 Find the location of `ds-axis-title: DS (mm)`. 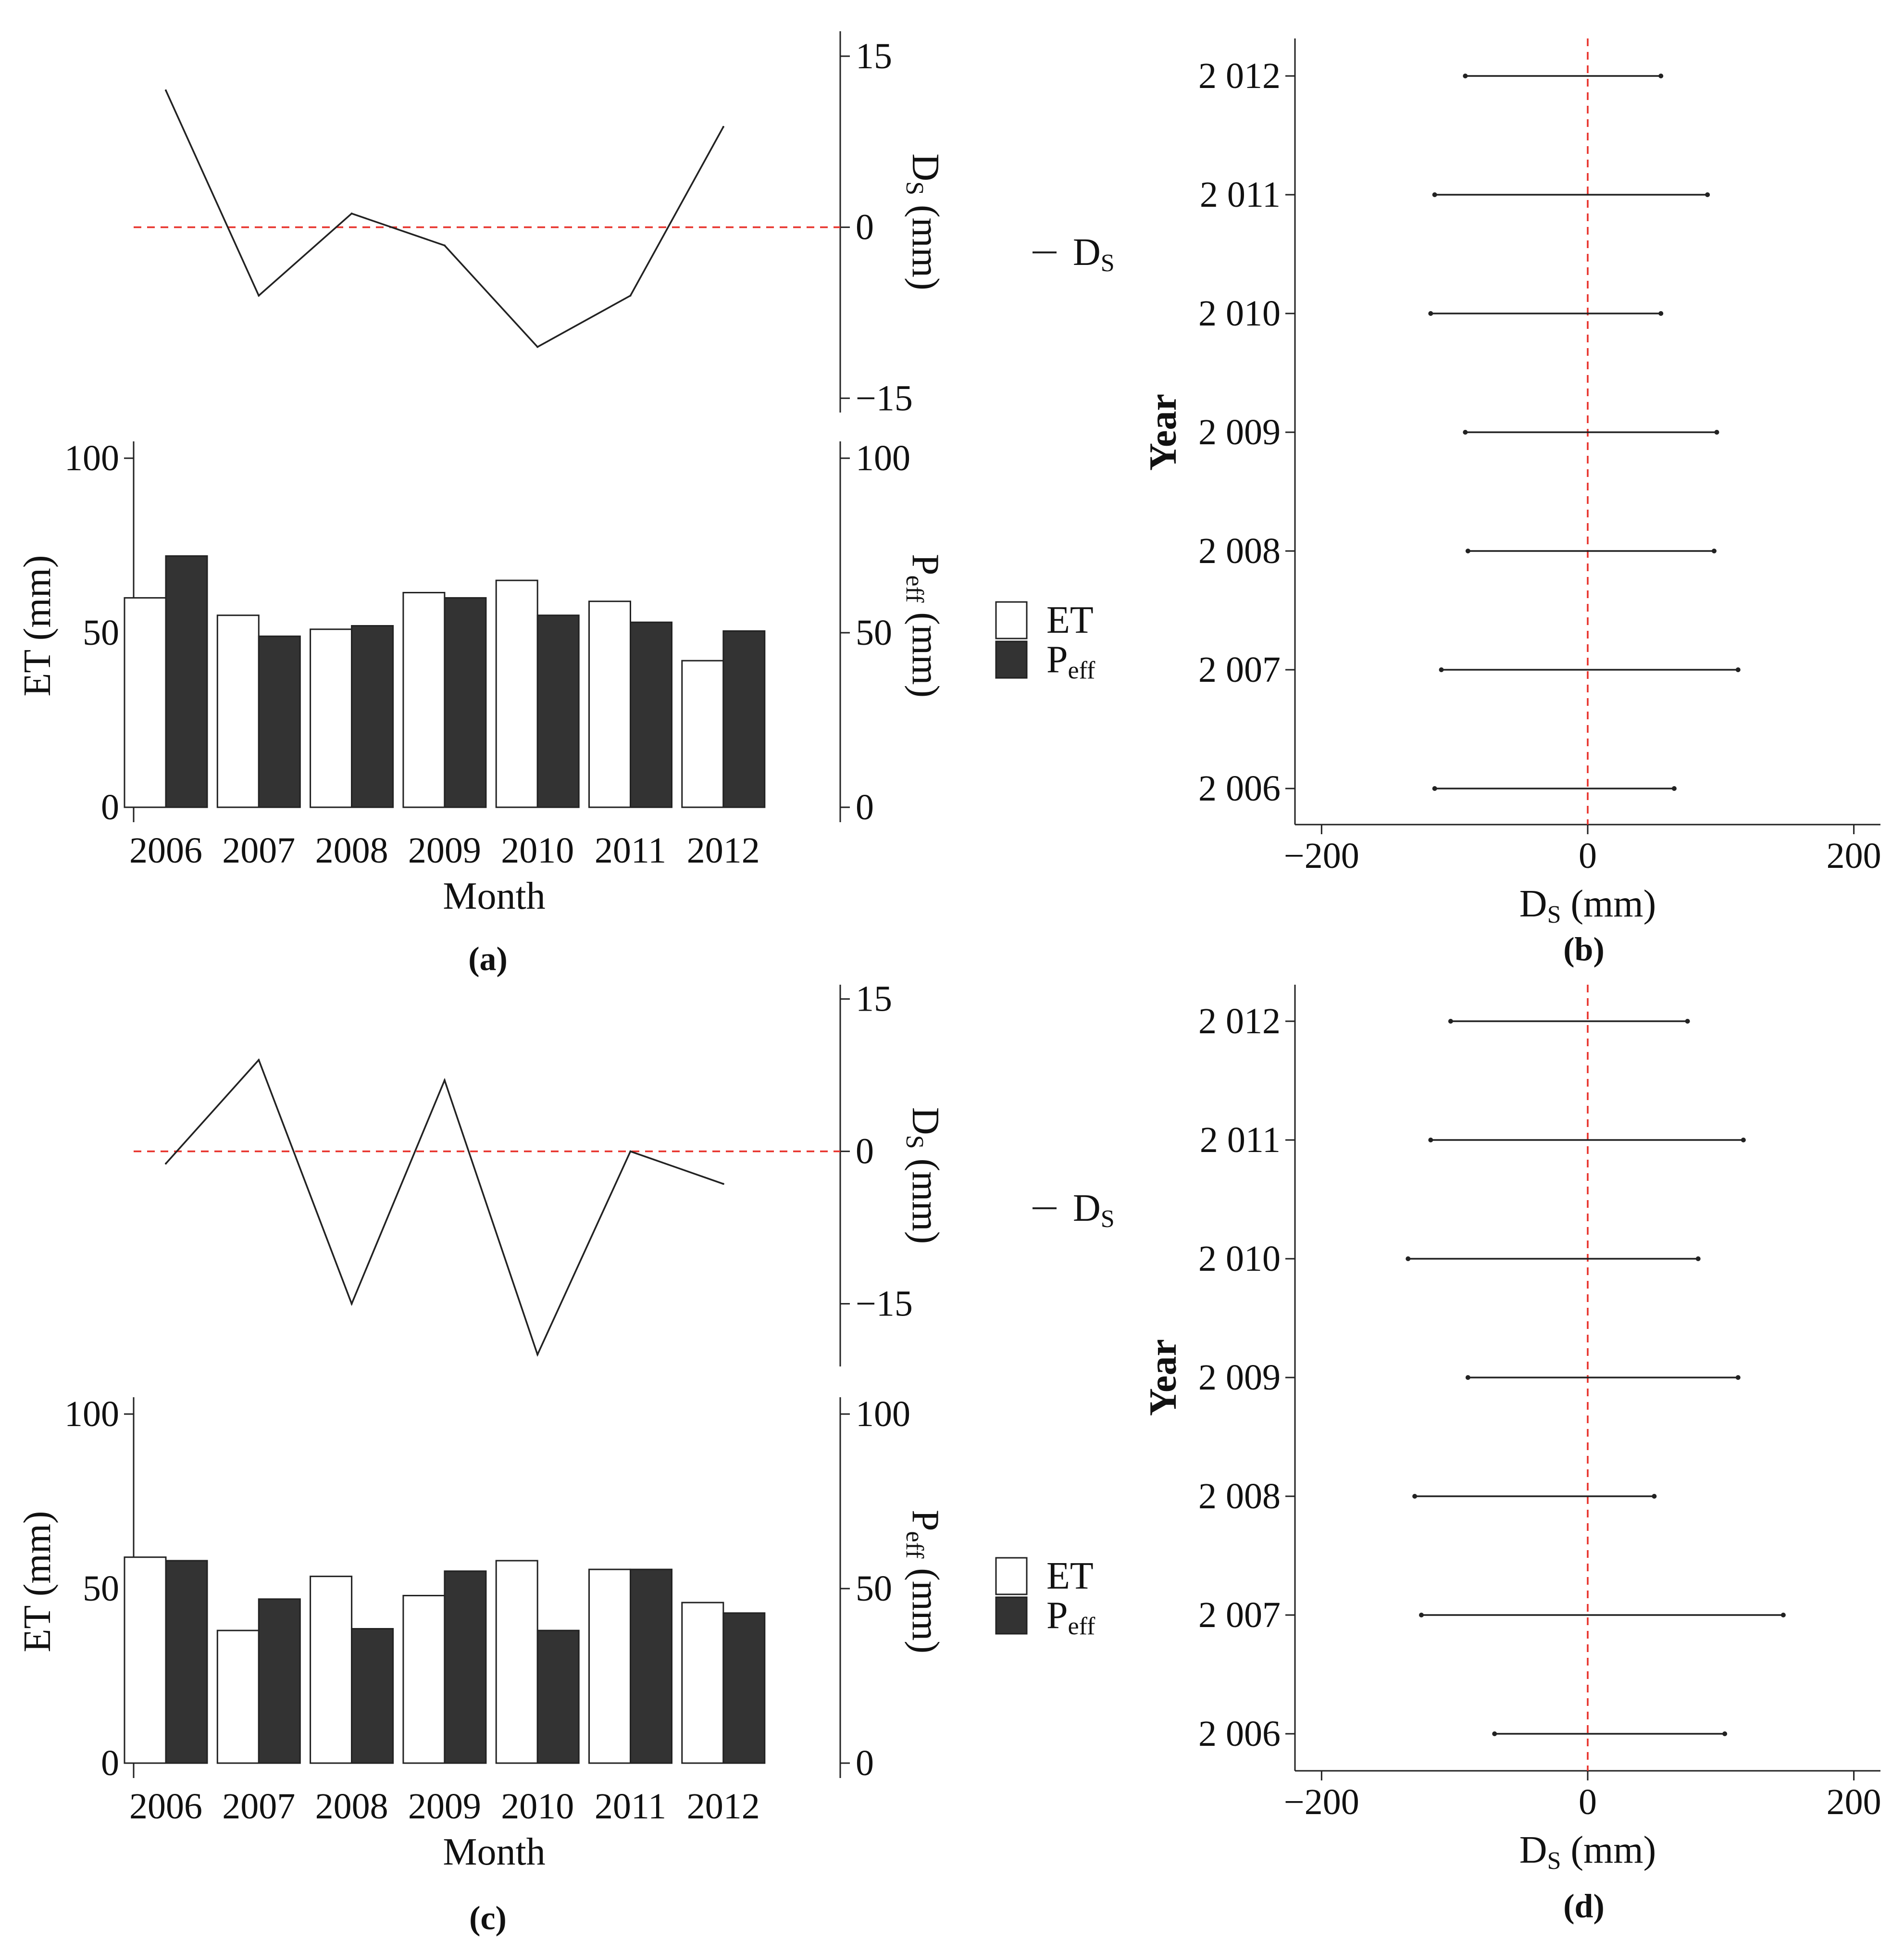

ds-axis-title: DS (mm) is located at coordinates (924, 1175).